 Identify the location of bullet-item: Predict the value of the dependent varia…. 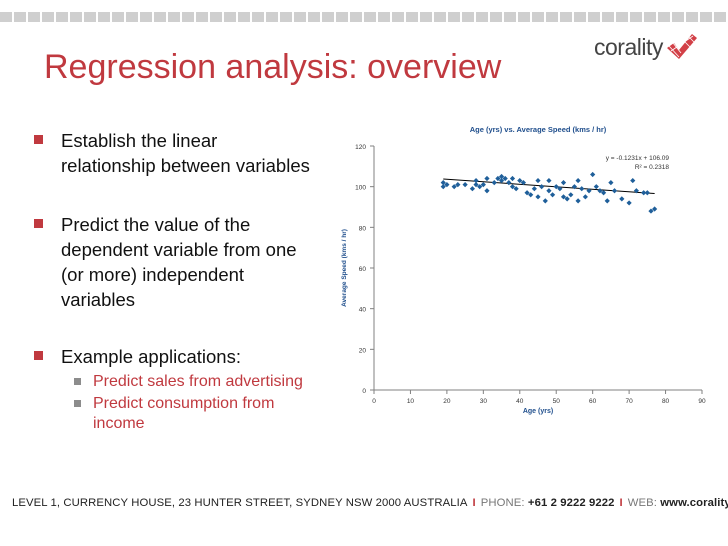
(165, 262).